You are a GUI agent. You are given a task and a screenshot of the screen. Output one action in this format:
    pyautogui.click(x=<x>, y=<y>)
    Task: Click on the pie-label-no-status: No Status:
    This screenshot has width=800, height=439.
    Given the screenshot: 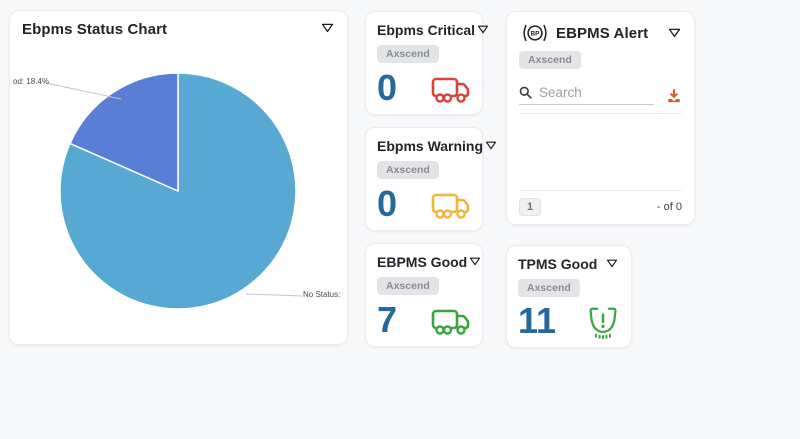 What is the action you would take?
    pyautogui.click(x=322, y=294)
    